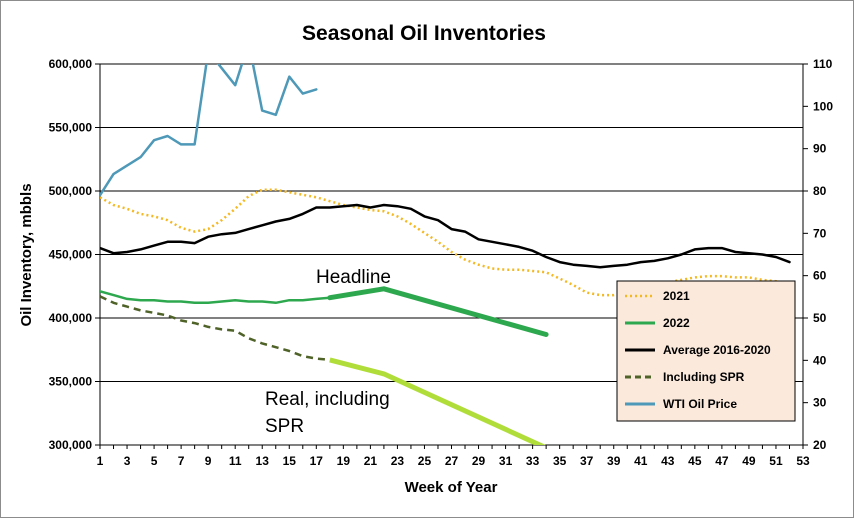  I want to click on x-tick-label: 3, so click(127, 461).